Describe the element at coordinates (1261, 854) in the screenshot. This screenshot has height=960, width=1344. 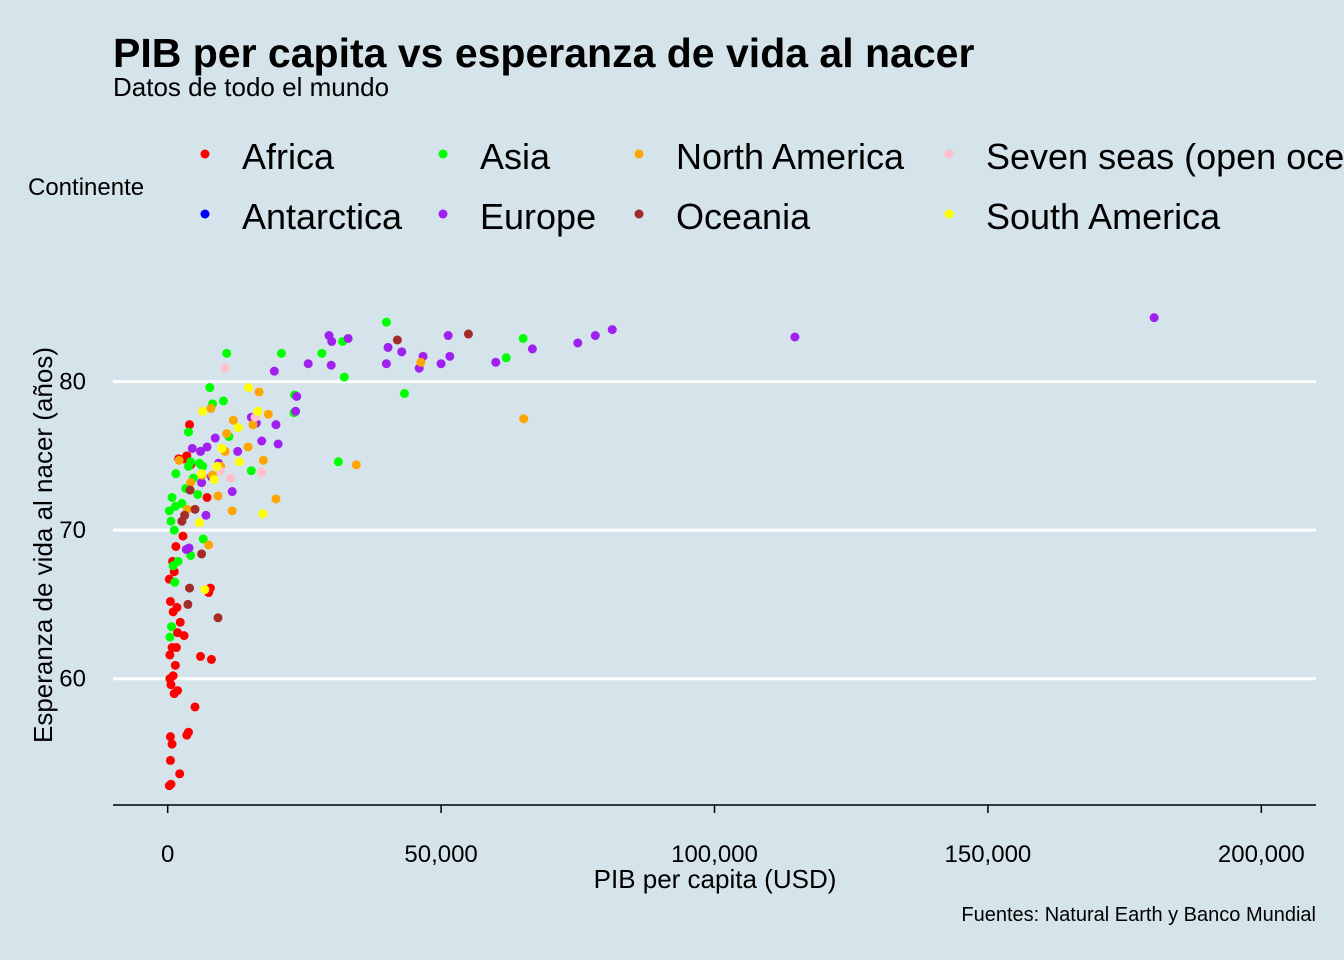
I see `x-tick-label: 200,000` at that location.